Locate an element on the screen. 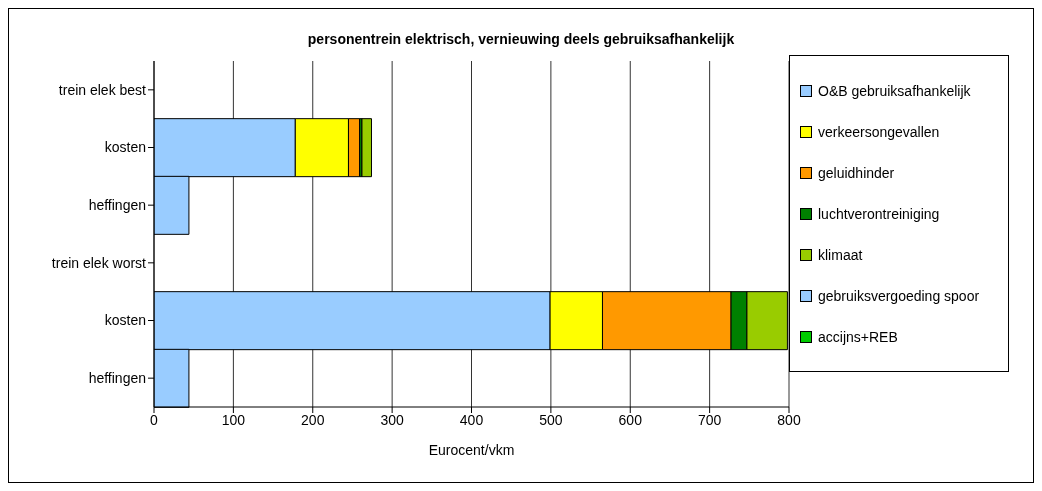 Image resolution: width=1042 pixels, height=491 pixels. legend-label: accijns+REB is located at coordinates (858, 336).